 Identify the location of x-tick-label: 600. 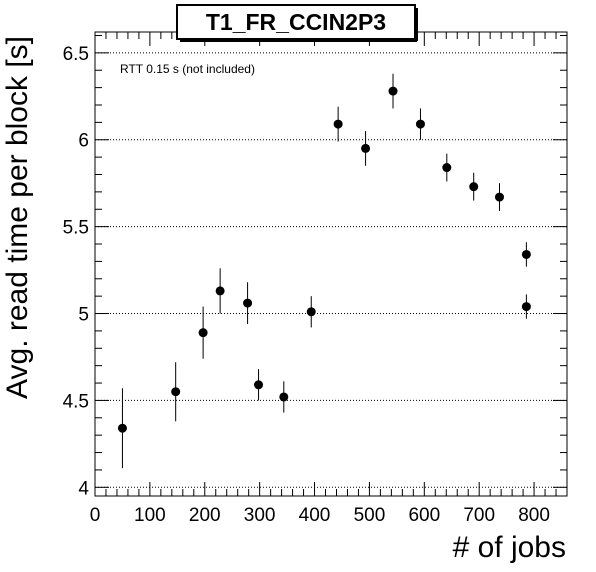
(424, 515).